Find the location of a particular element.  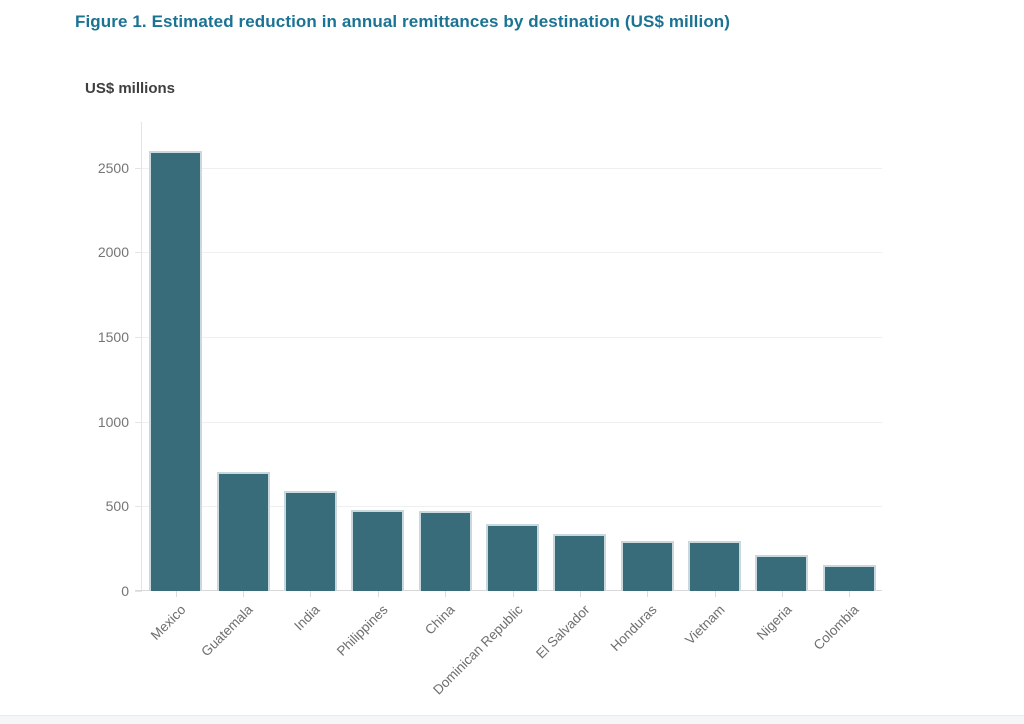

x-tick-label-nigeria: Nigeria is located at coordinates (774, 622).